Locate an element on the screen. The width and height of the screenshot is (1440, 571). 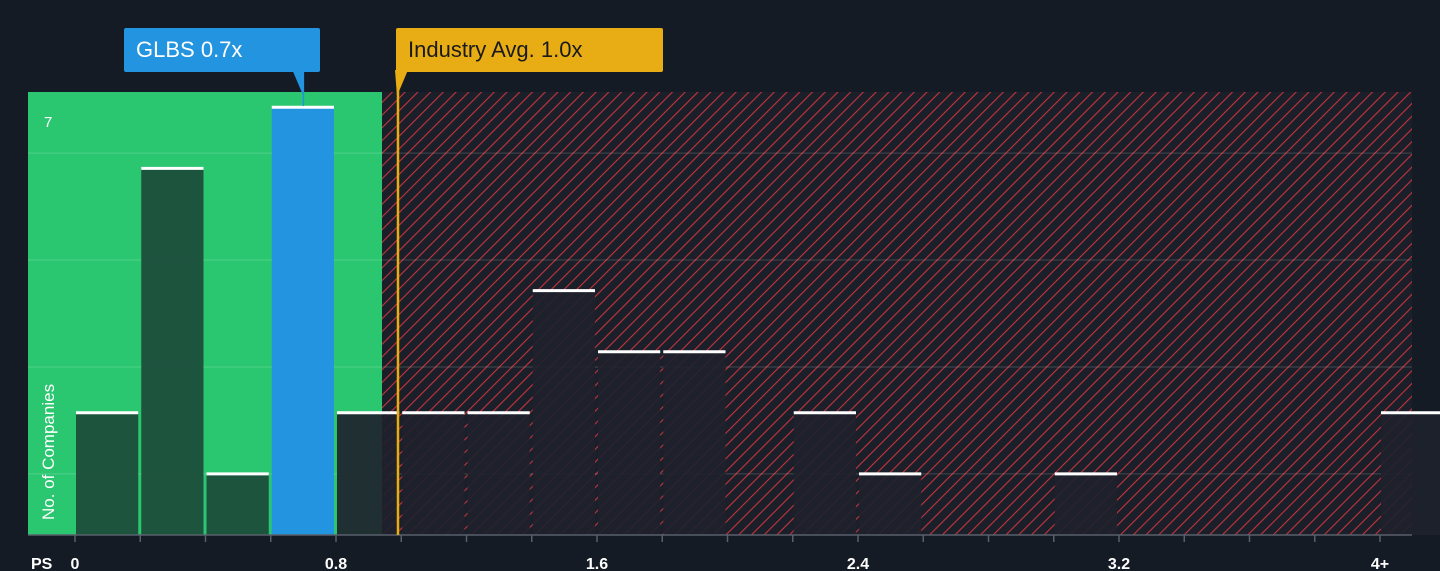
x-tick-label-5: 4+ is located at coordinates (1380, 563).